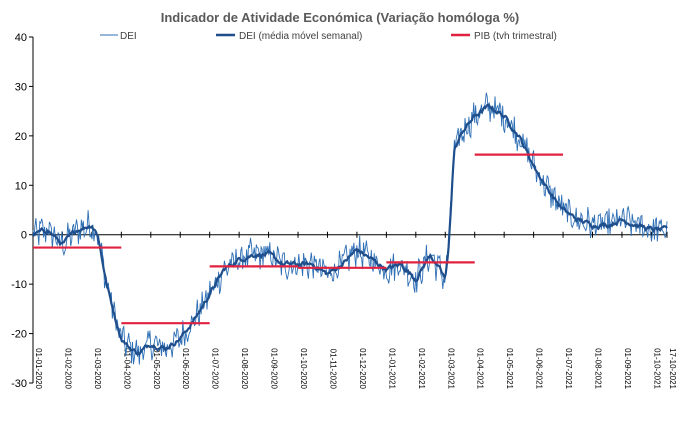  I want to click on y-tick-label: 30, so click(21, 87).